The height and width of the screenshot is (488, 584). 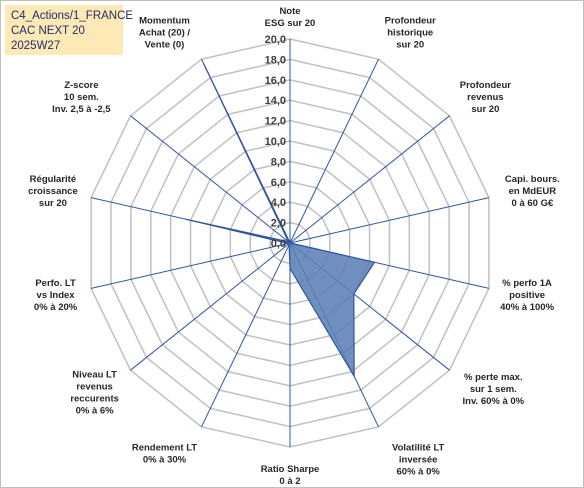 What do you see at coordinates (164, 20) in the screenshot?
I see `axis-label-line: Momentum` at bounding box center [164, 20].